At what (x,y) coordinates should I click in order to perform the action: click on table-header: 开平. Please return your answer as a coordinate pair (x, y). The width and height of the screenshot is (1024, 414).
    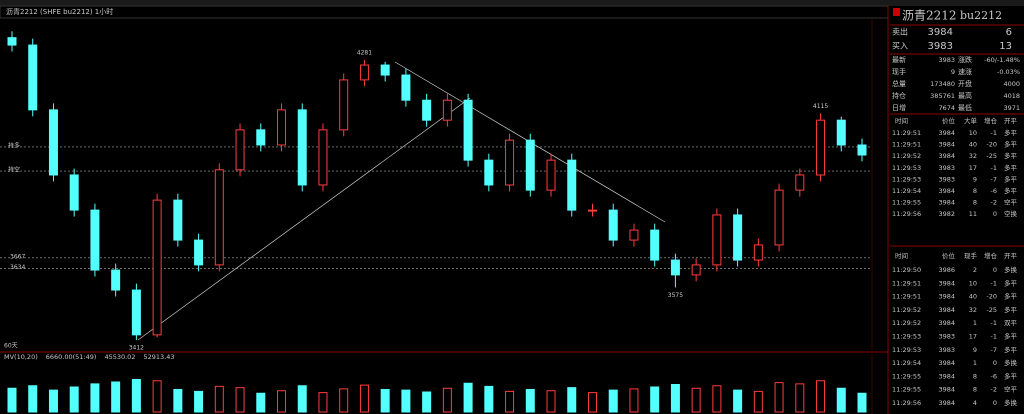
    Looking at the image, I should click on (1011, 121).